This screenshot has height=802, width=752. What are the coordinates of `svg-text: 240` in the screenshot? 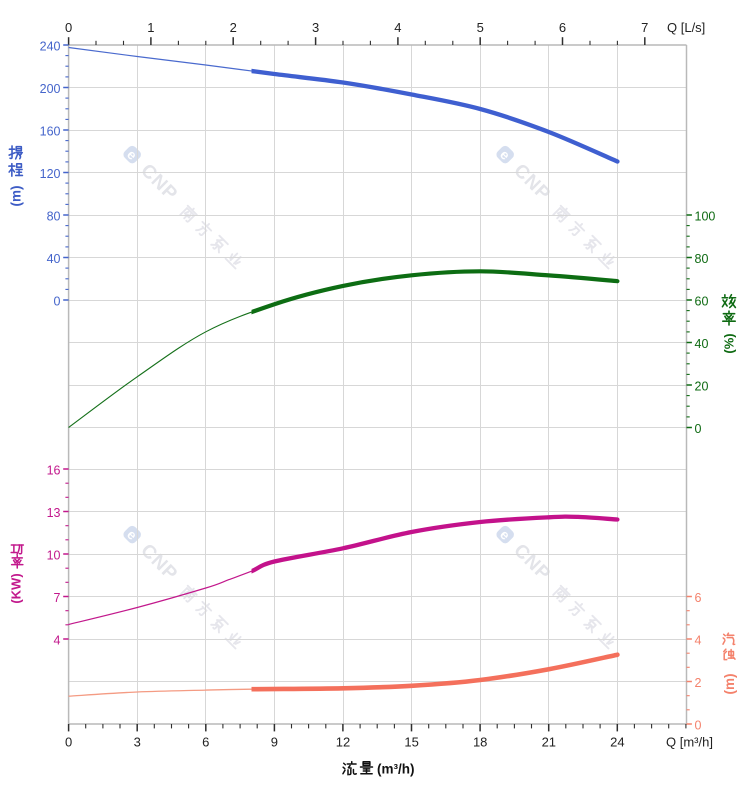 It's located at (50, 47).